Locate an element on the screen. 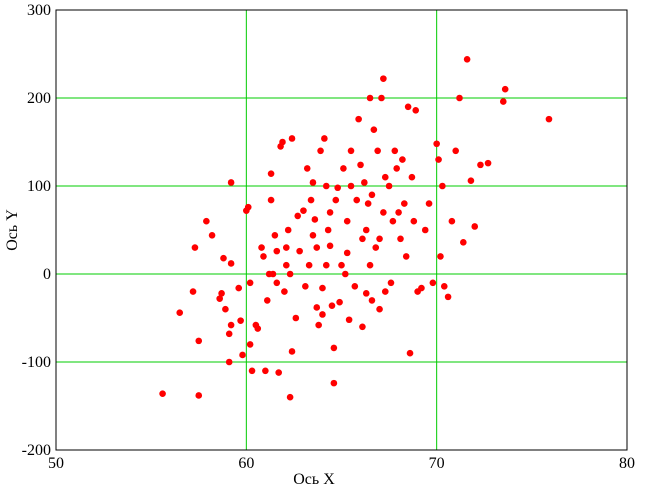 The image size is (656, 490). y-tick-label: 0 is located at coordinates (47, 274).